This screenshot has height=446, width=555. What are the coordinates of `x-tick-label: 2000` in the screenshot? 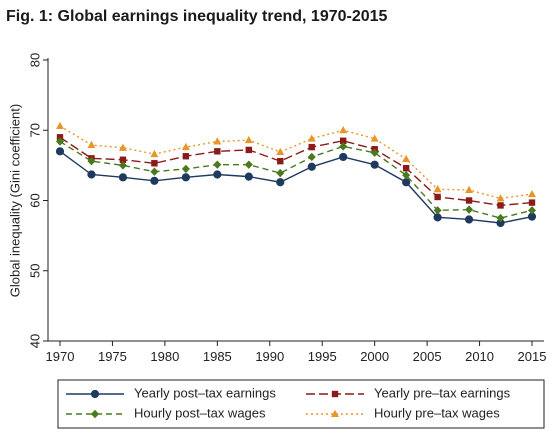 It's located at (374, 356).